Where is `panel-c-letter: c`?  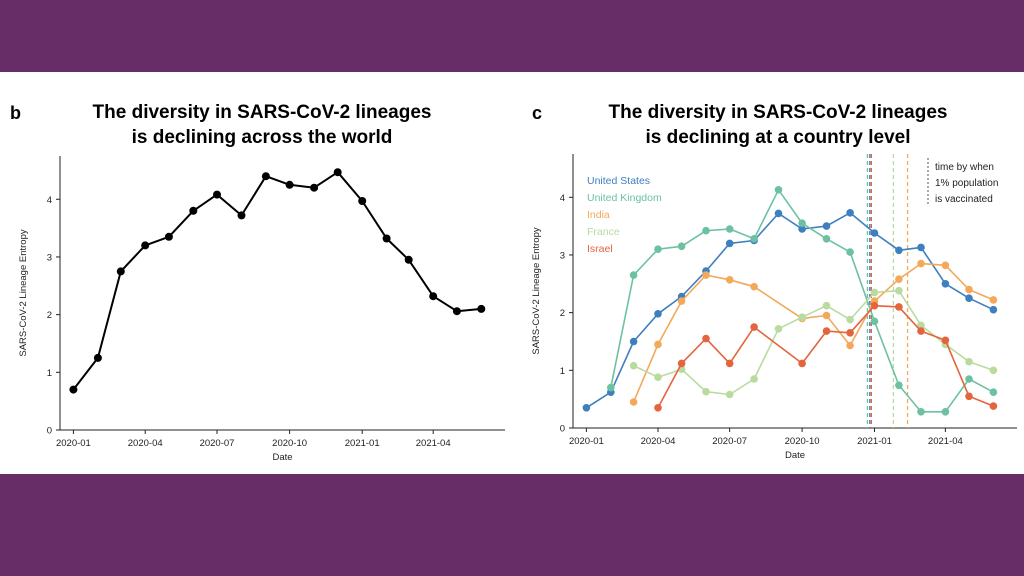
panel-c-letter: c is located at coordinates (537, 113).